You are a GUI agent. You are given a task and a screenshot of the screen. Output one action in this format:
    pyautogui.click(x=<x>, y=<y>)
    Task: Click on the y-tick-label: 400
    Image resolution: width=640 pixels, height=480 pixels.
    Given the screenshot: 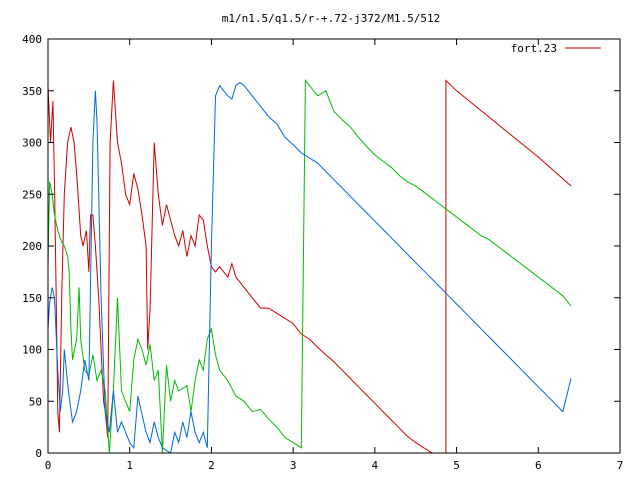 What is the action you would take?
    pyautogui.click(x=32, y=39)
    